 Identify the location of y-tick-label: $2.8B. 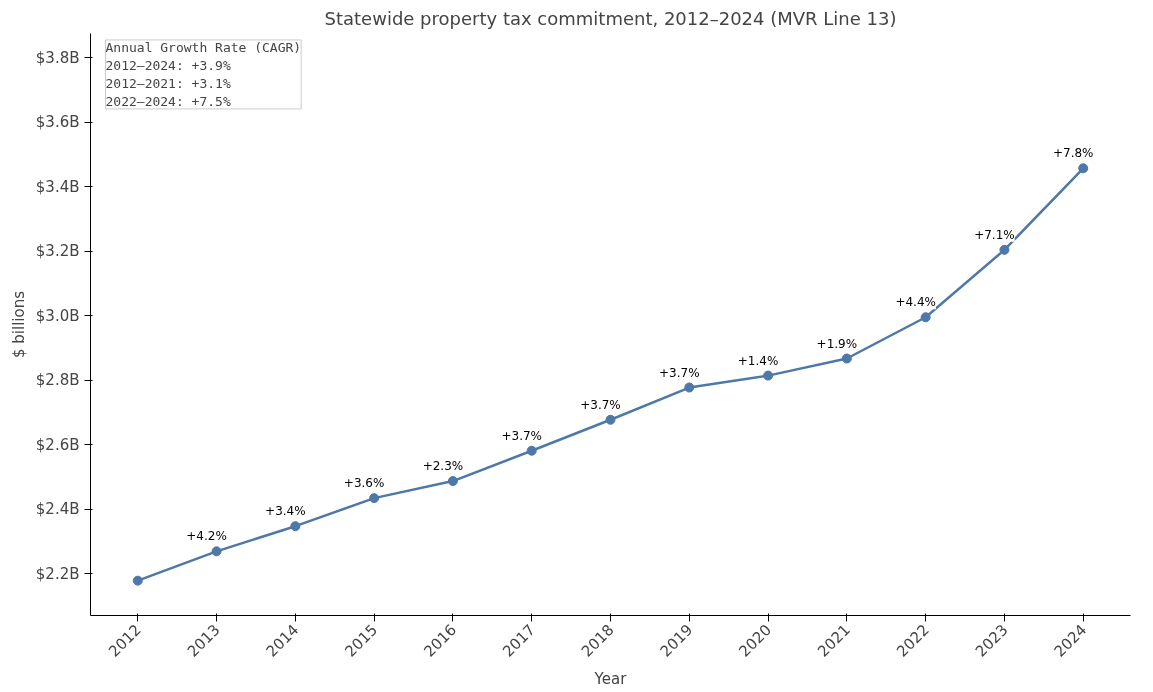
(57, 380).